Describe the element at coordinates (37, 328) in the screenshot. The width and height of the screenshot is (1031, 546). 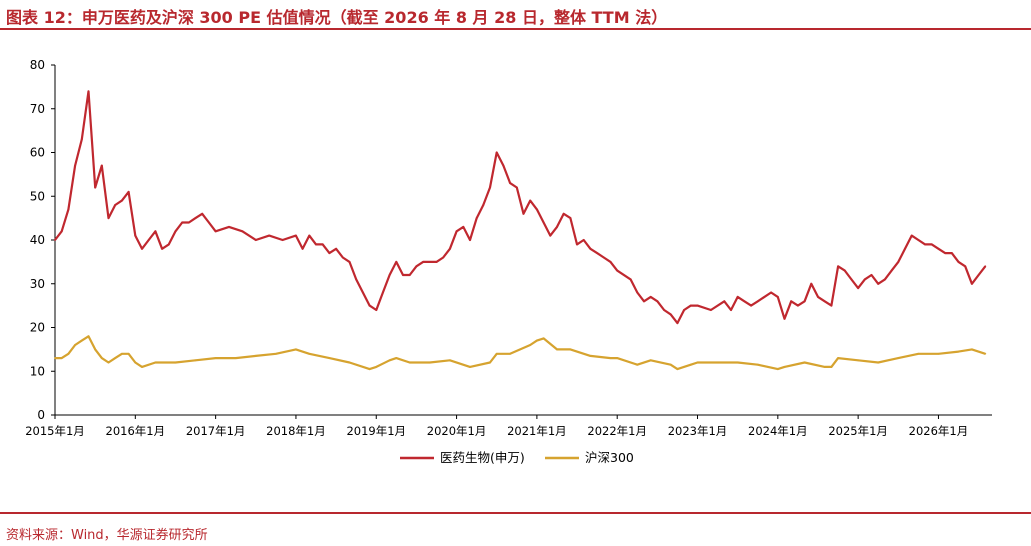
I see `y-tick-label: 20` at that location.